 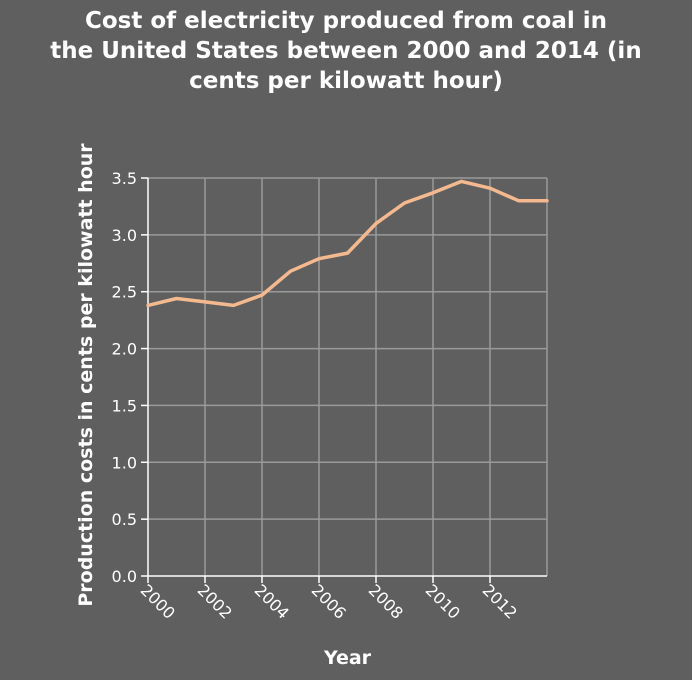 What do you see at coordinates (386, 602) in the screenshot?
I see `x-tick-label: 2008` at bounding box center [386, 602].